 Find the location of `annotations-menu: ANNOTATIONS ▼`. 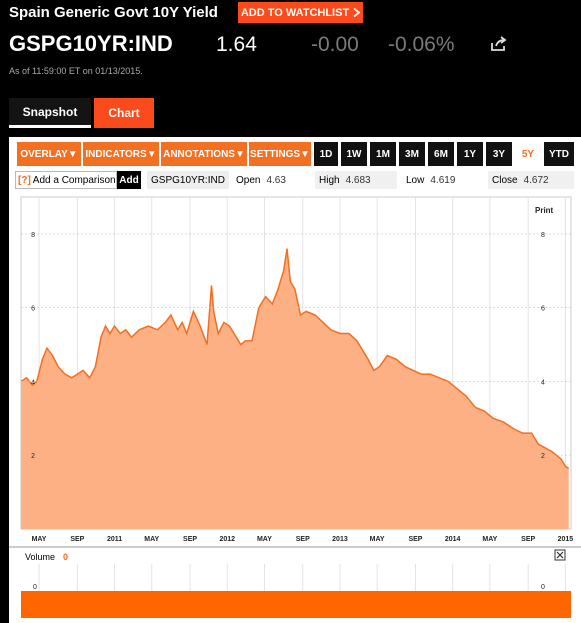

annotations-menu: ANNOTATIONS ▼ is located at coordinates (204, 154).